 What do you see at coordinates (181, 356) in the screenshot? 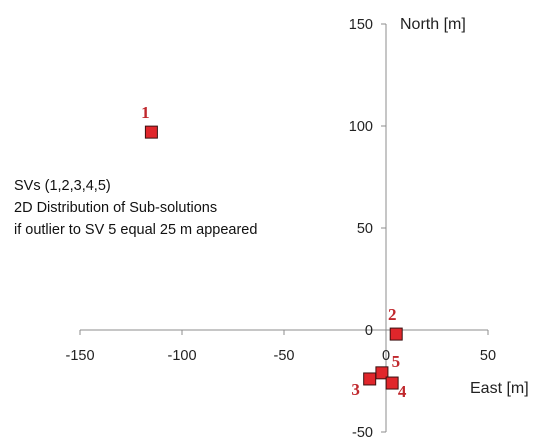
I see `x-tick-label: -100` at bounding box center [181, 356].